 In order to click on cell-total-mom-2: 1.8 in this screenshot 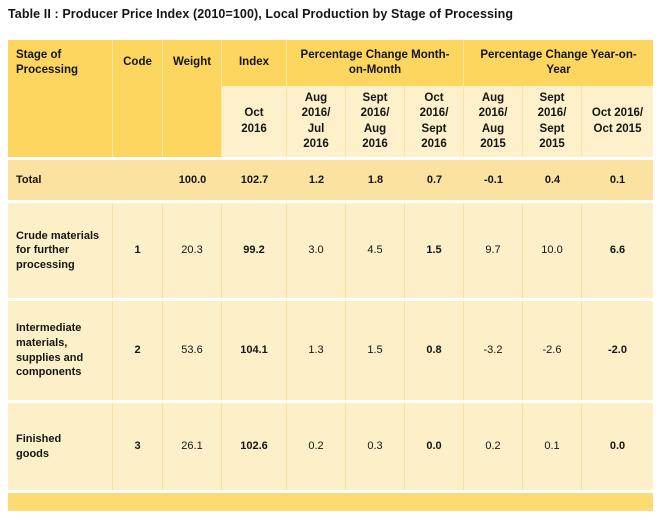, I will do `click(375, 180)`.